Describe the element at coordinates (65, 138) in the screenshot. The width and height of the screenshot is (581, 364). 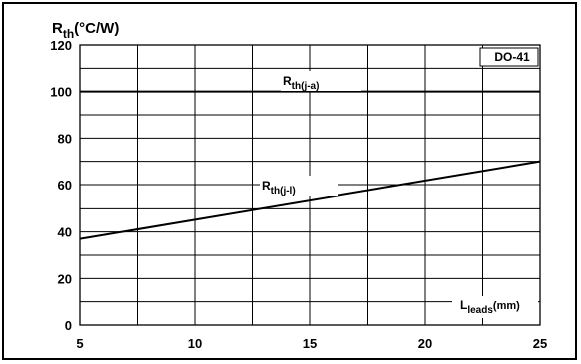
I see `y-tick-label: 80` at that location.